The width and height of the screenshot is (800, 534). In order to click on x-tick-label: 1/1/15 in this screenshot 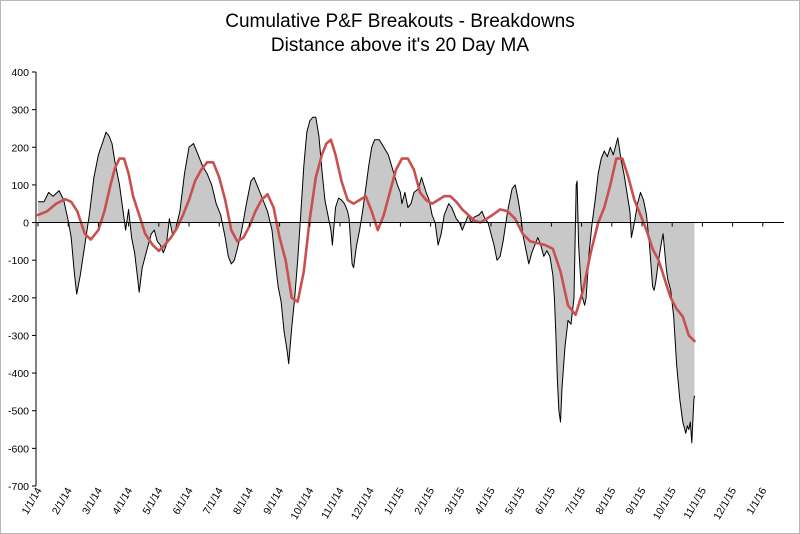, I will do `click(394, 500)`.